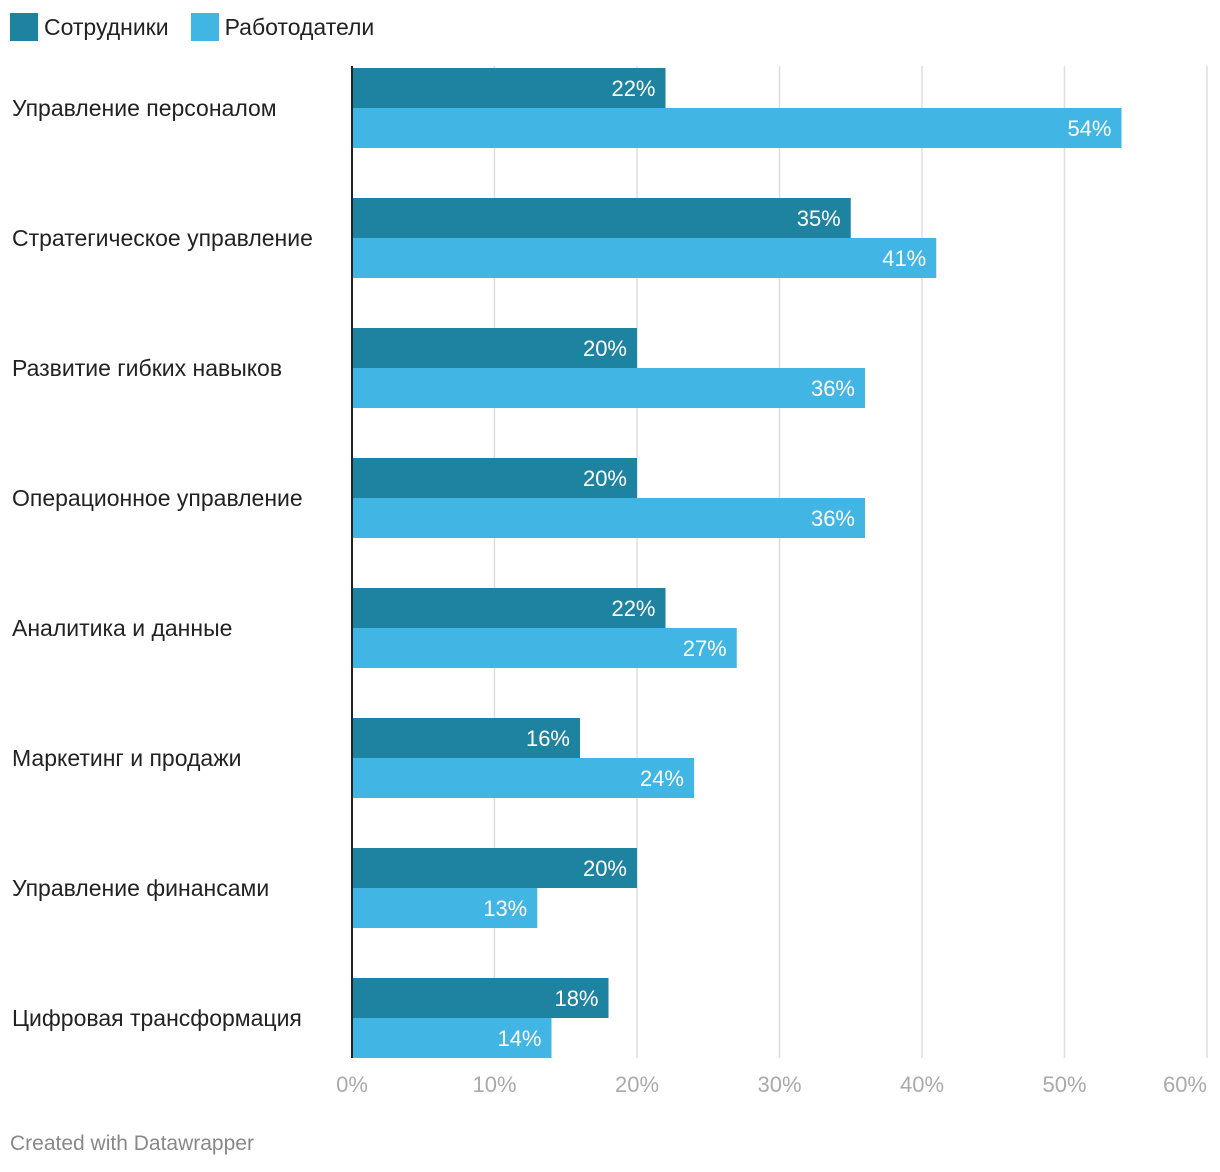 The height and width of the screenshot is (1172, 1220). What do you see at coordinates (1185, 1084) in the screenshot?
I see `x-tick-label-60: 60%` at bounding box center [1185, 1084].